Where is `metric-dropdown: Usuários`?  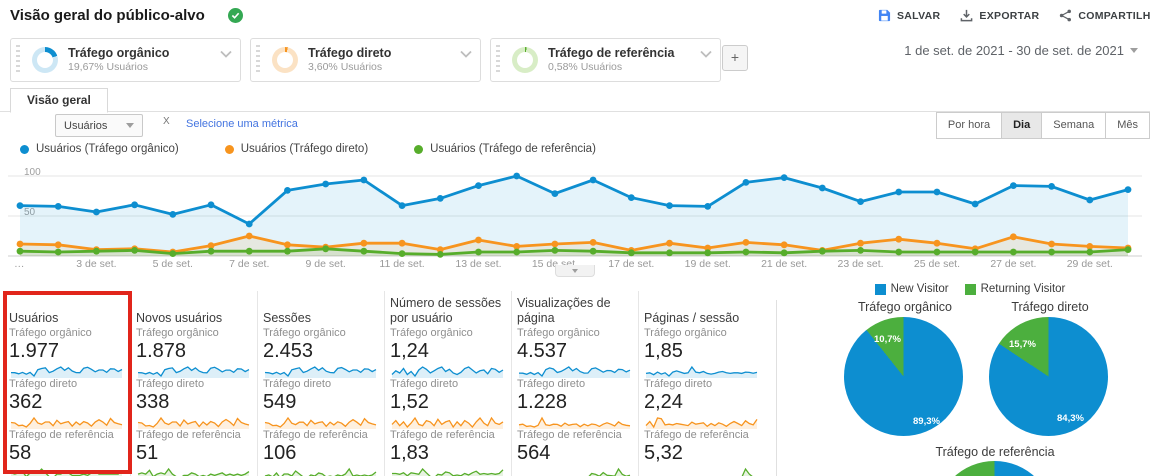
metric-dropdown: Usuários is located at coordinates (99, 125).